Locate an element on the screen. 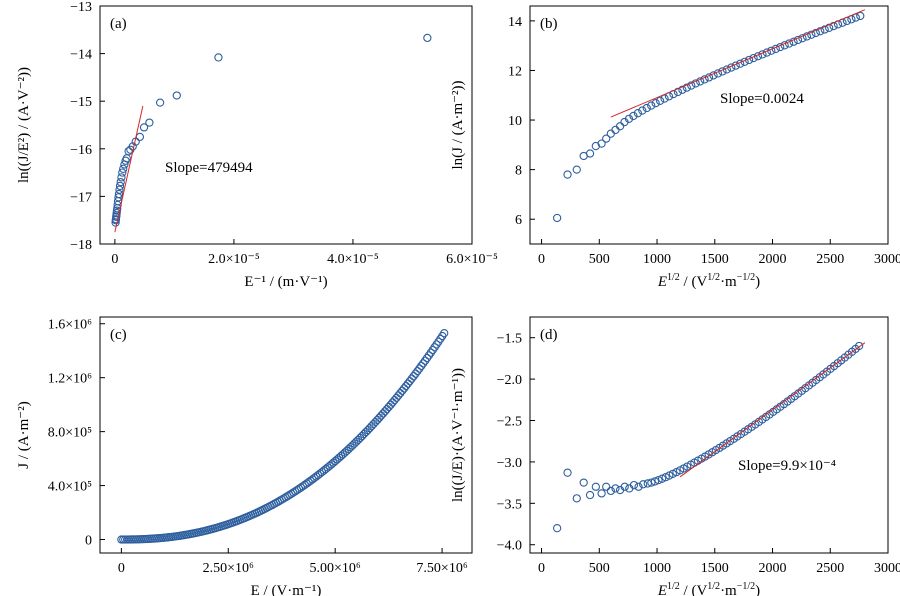  panel-c-panel-label: (c) is located at coordinates (118, 335).